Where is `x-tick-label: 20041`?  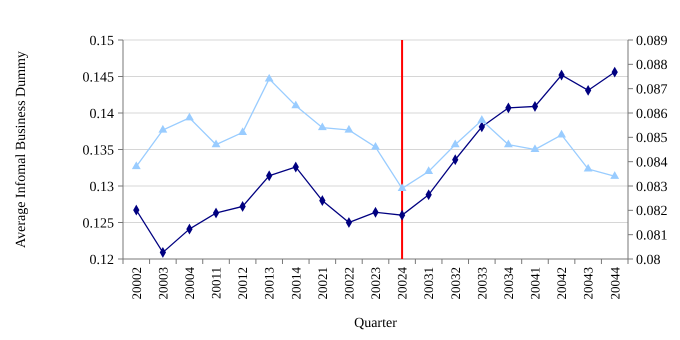
x-tick-label: 20041 is located at coordinates (535, 283).